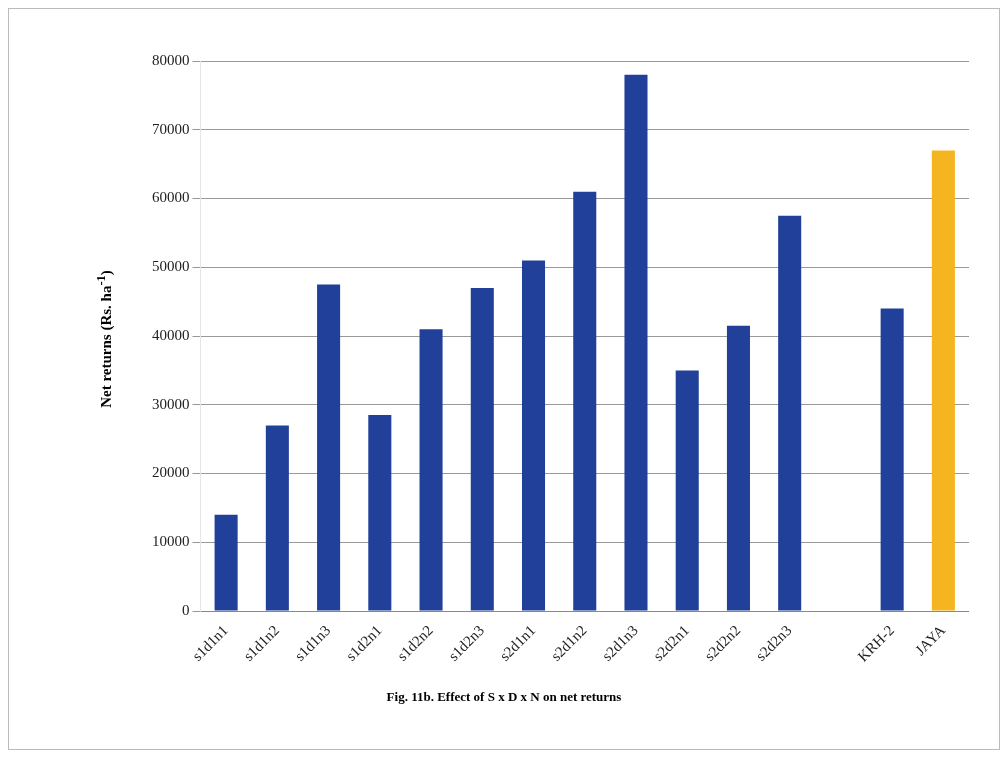 The image size is (1008, 762). I want to click on y-tick-label: 80000, so click(171, 59).